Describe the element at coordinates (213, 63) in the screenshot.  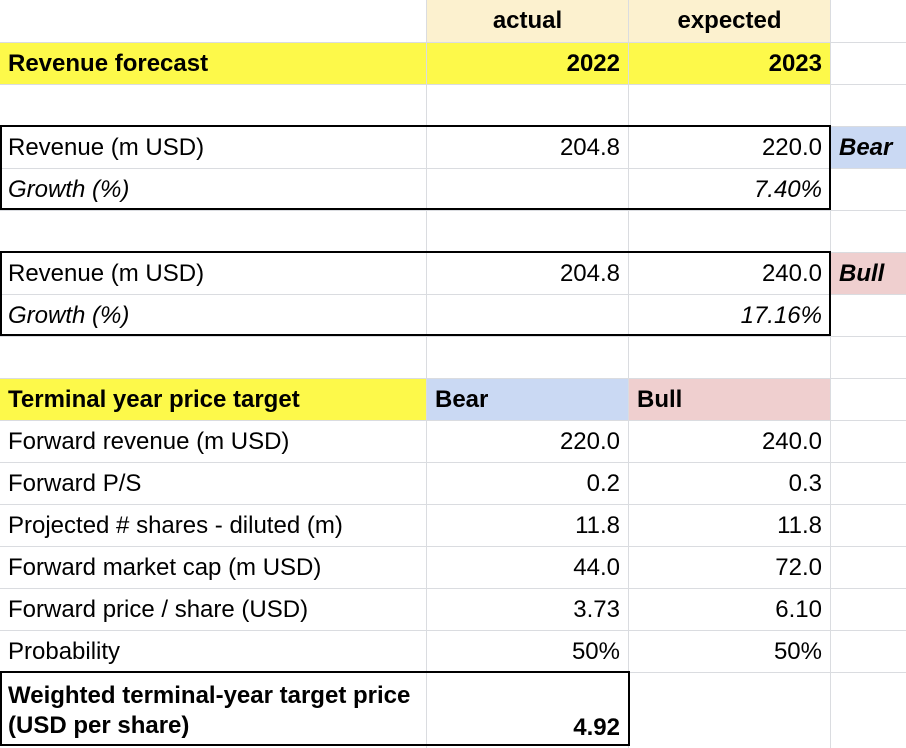
I see `revenue-forecast-title: Revenue forecast` at that location.